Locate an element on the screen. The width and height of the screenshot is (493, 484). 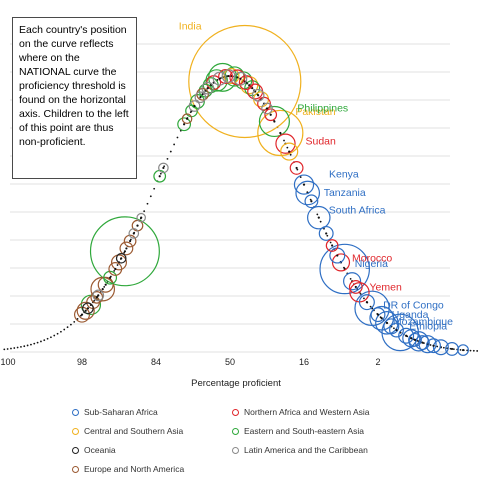
legend-label: Northern Africa and Western Asia is located at coordinates (307, 412).